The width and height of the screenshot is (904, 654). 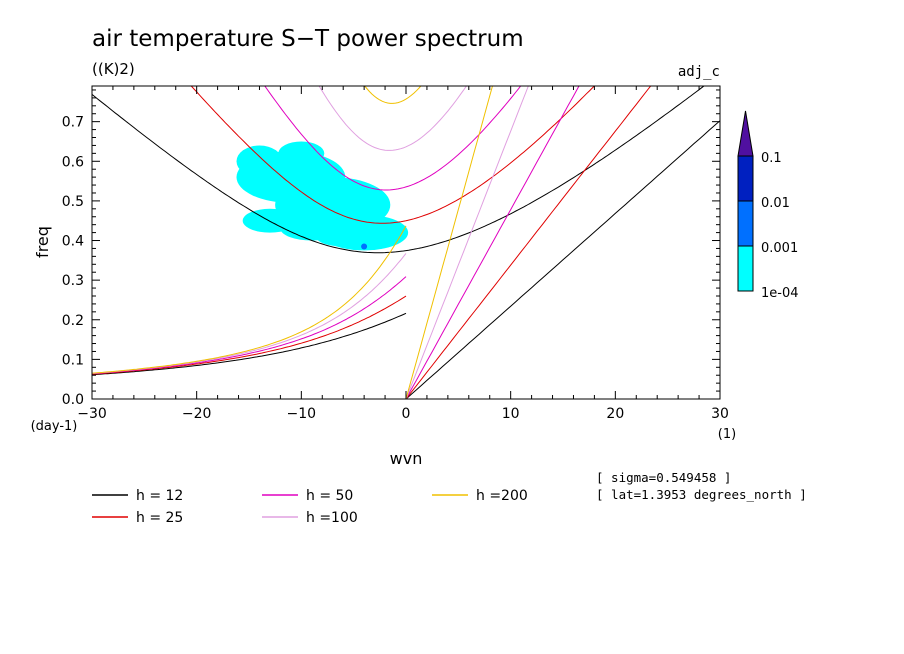 I want to click on lat-info: [ lat=1.3953 degrees_north ], so click(x=701, y=494).